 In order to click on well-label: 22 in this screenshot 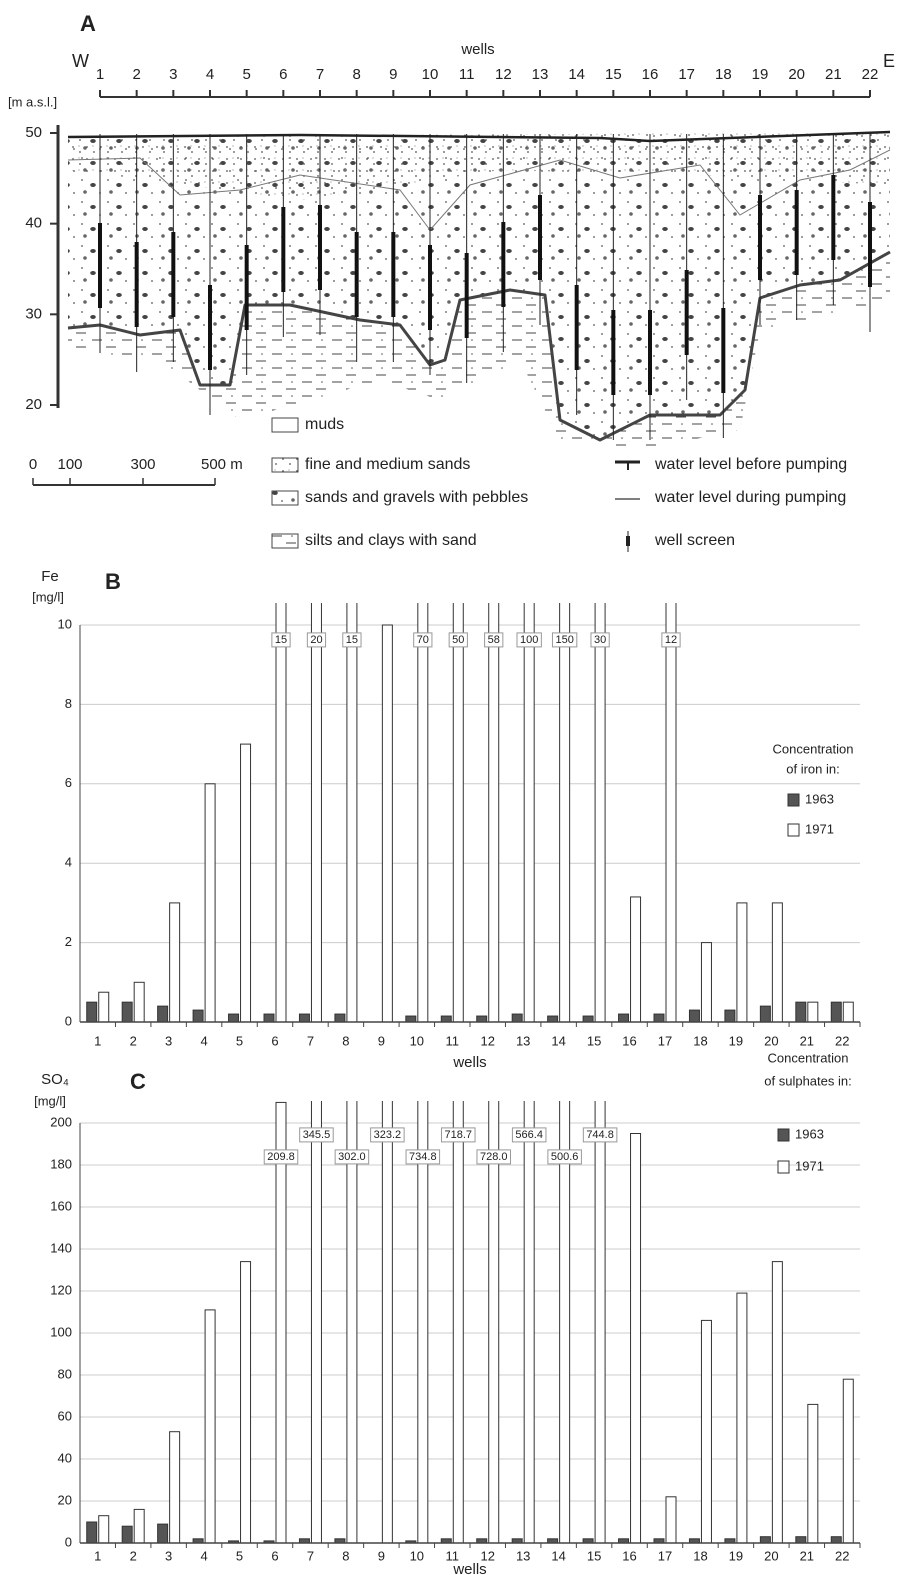, I will do `click(870, 74)`.